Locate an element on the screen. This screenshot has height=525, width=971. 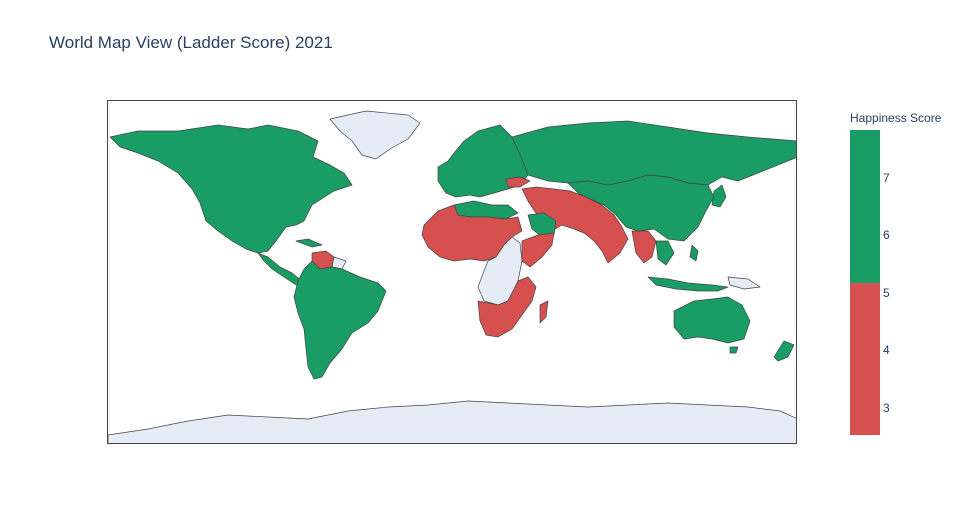
colorbar-low-segment is located at coordinates (865, 359).